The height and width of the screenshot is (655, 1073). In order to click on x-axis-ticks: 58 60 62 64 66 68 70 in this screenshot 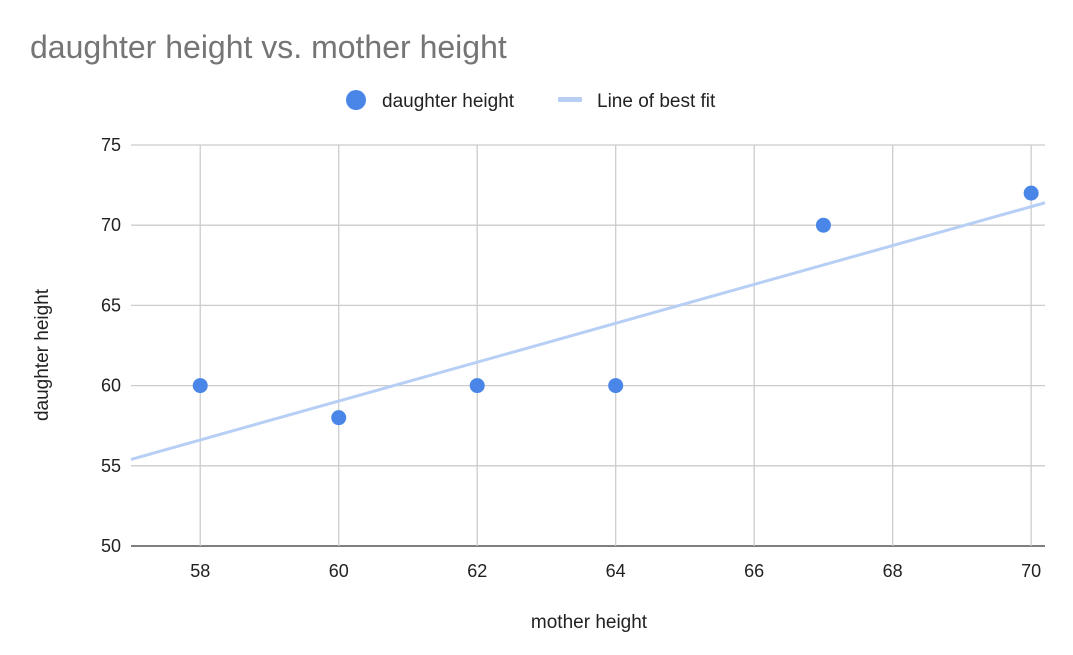, I will do `click(615, 571)`.